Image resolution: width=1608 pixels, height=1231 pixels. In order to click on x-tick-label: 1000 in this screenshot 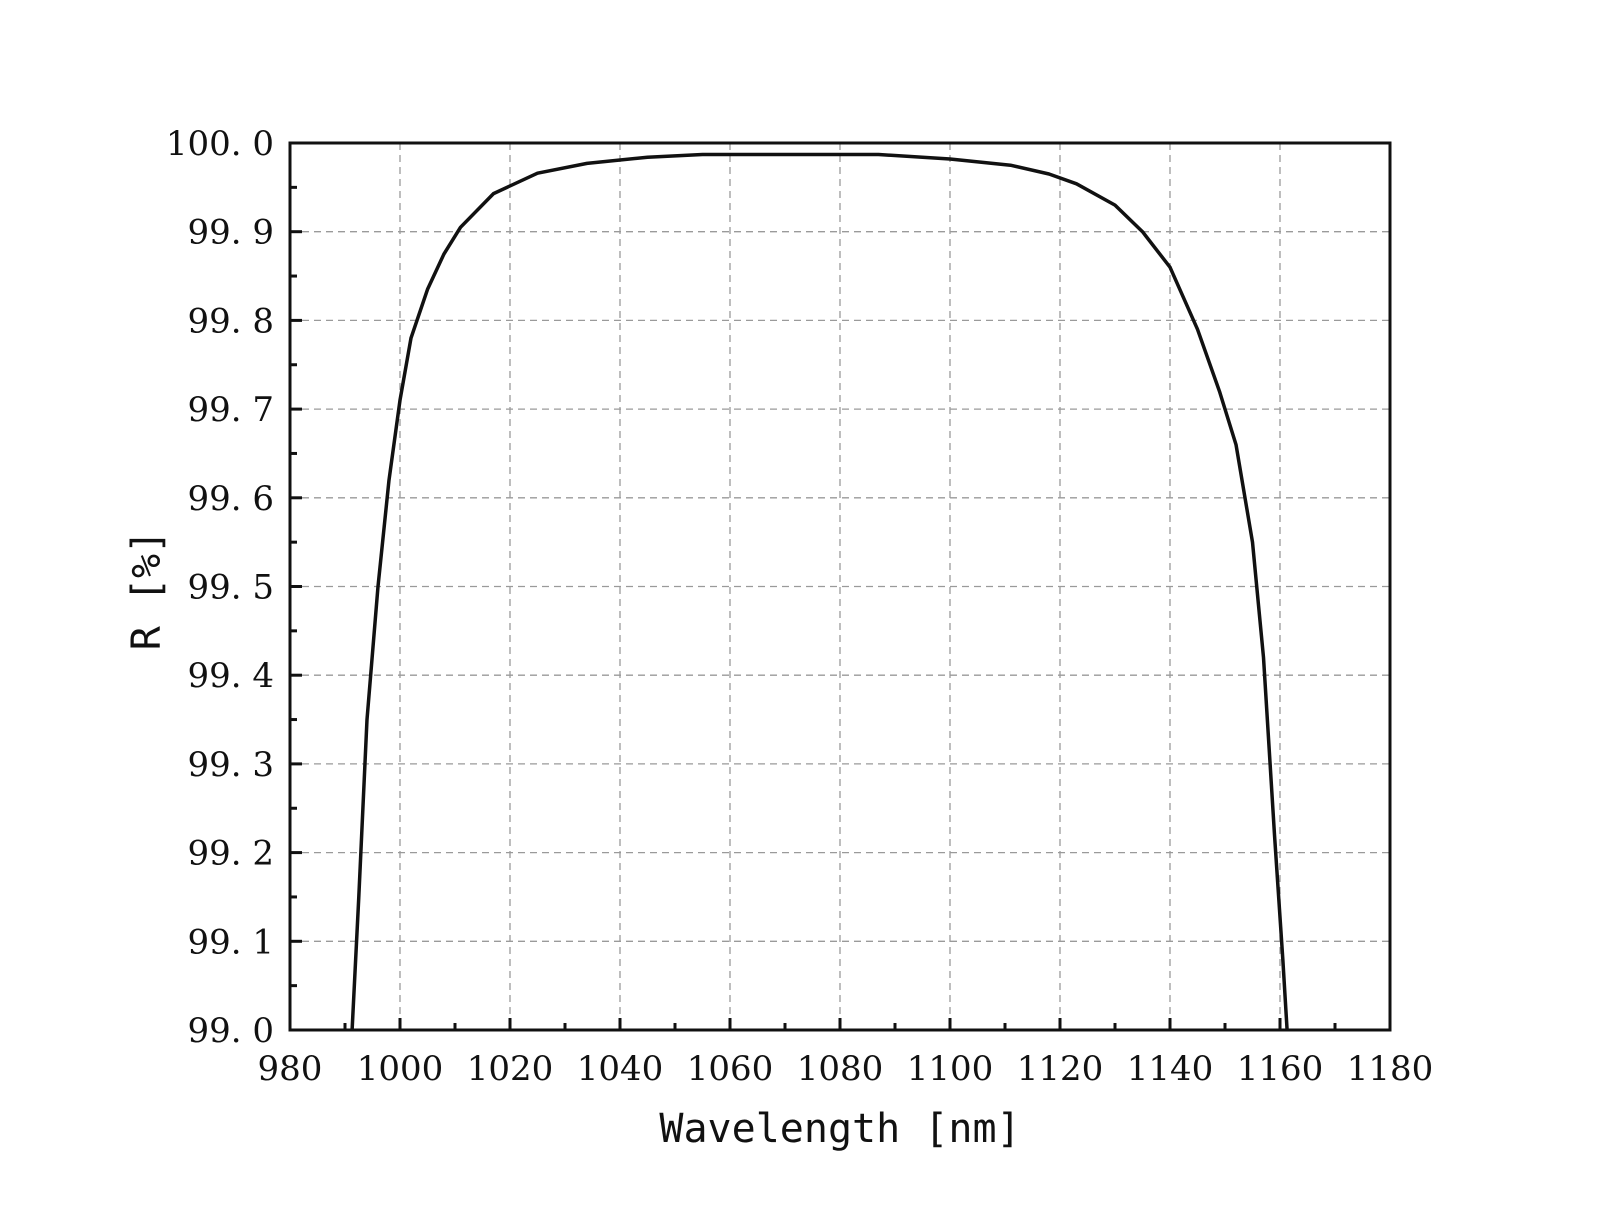, I will do `click(400, 1069)`.